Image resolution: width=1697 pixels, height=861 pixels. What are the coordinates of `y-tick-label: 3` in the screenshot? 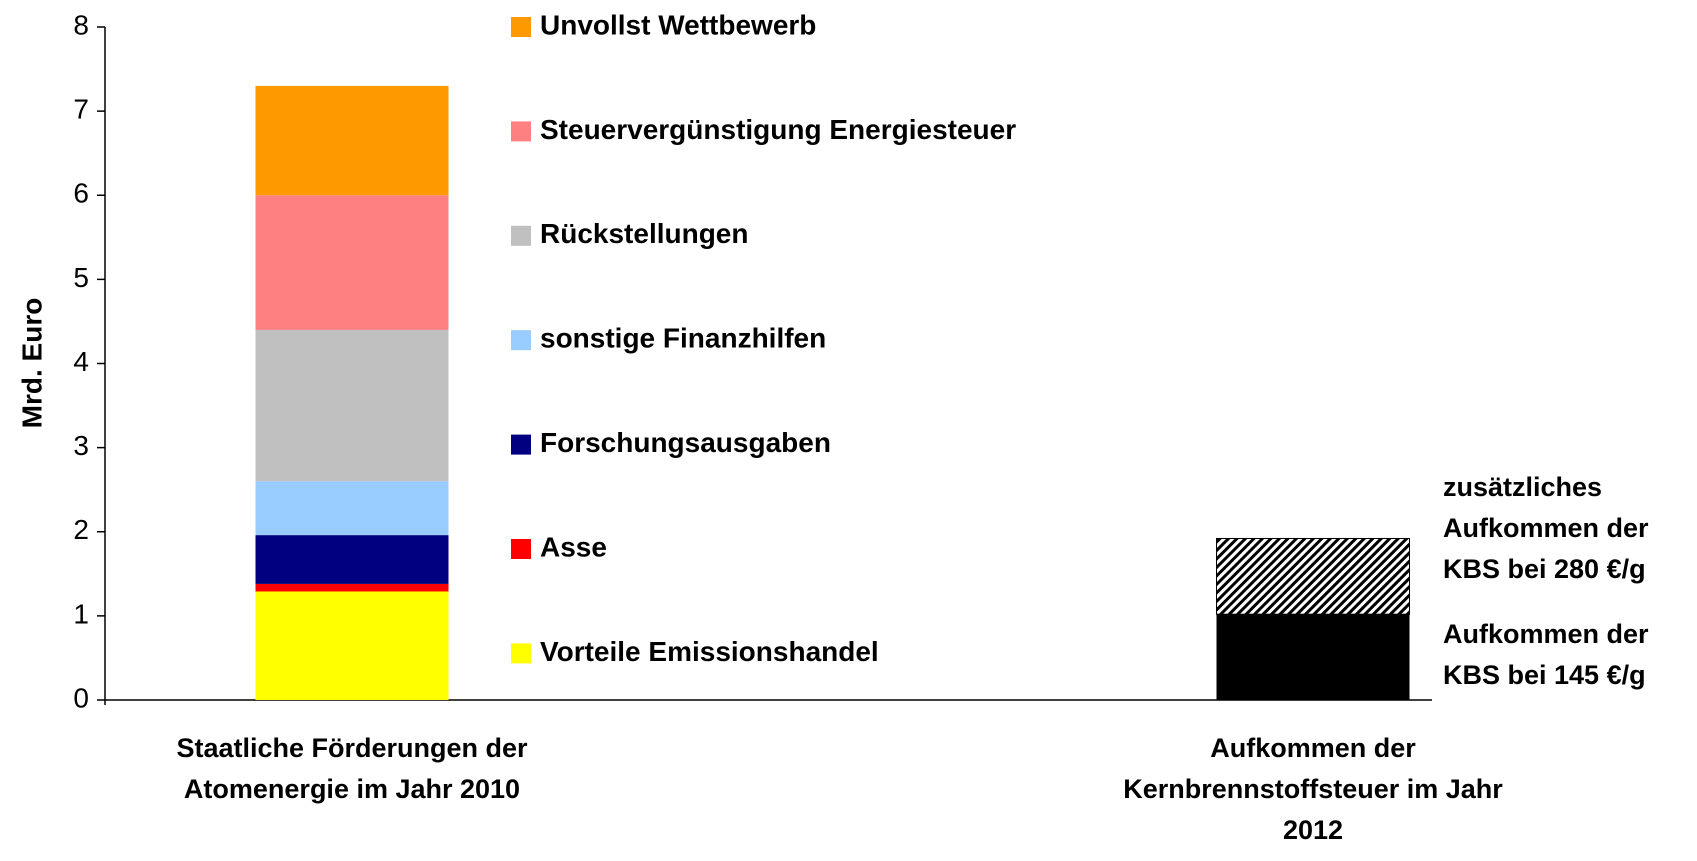 It's located at (81, 445).